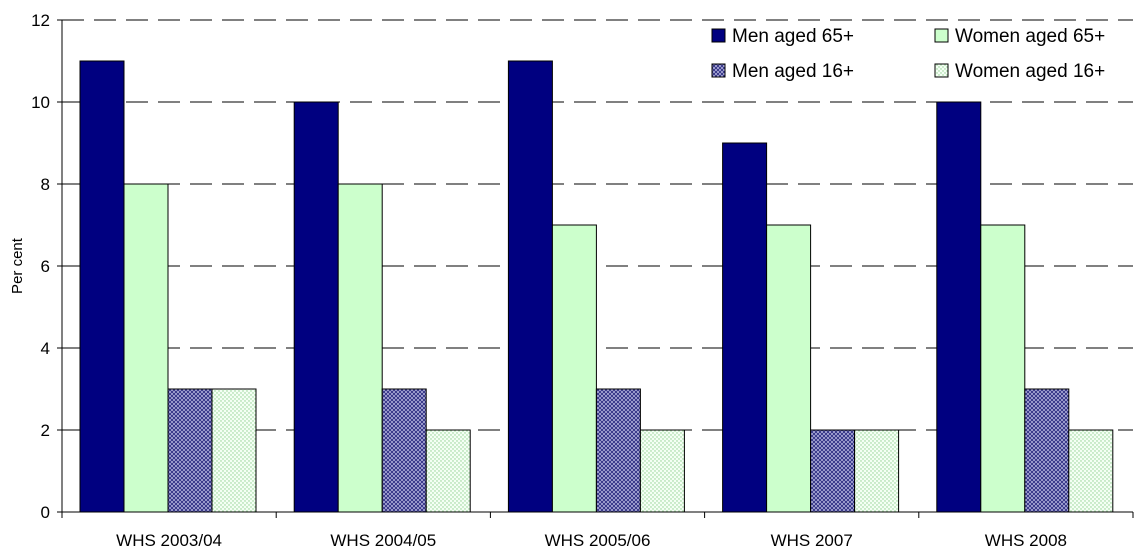 This screenshot has width=1138, height=560. I want to click on y-tick-label: 4, so click(45, 348).